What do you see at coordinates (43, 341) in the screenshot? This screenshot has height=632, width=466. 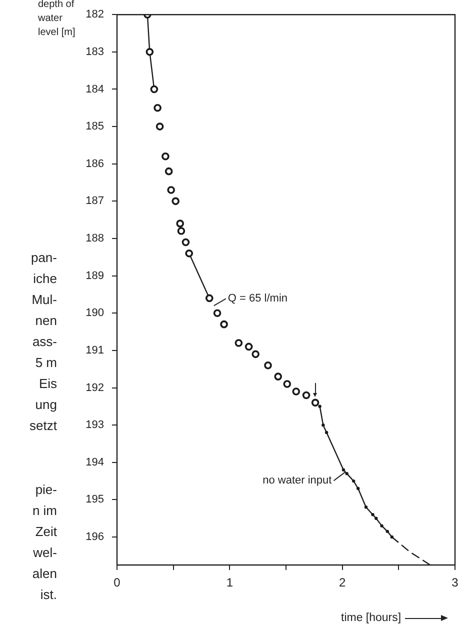 I see `text: pan- iche Mul- nen ass- 5 m Eis ung setzt` at bounding box center [43, 341].